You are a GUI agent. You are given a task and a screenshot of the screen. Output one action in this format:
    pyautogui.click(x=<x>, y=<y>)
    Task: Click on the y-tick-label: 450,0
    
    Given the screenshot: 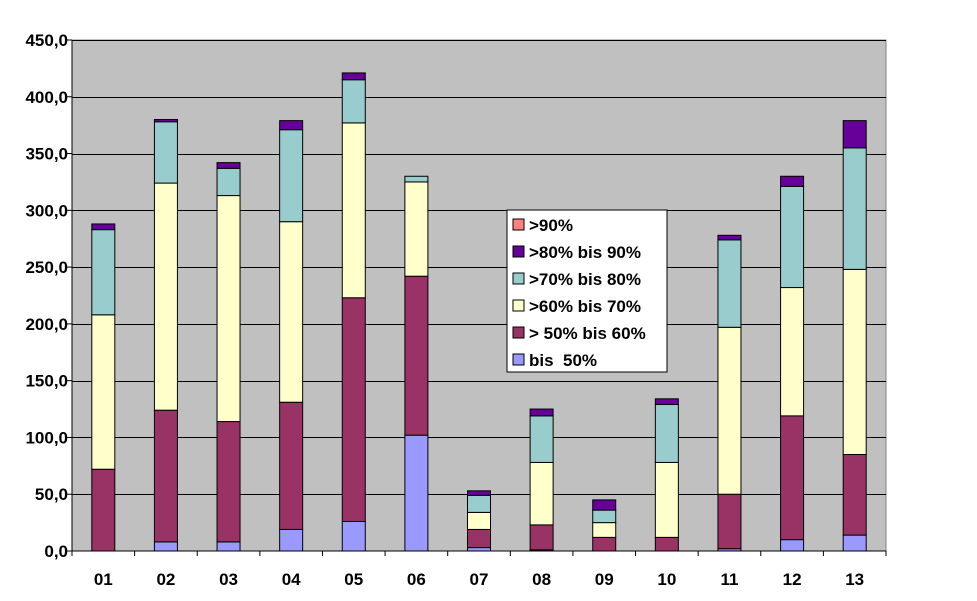 What is the action you would take?
    pyautogui.click(x=46, y=40)
    